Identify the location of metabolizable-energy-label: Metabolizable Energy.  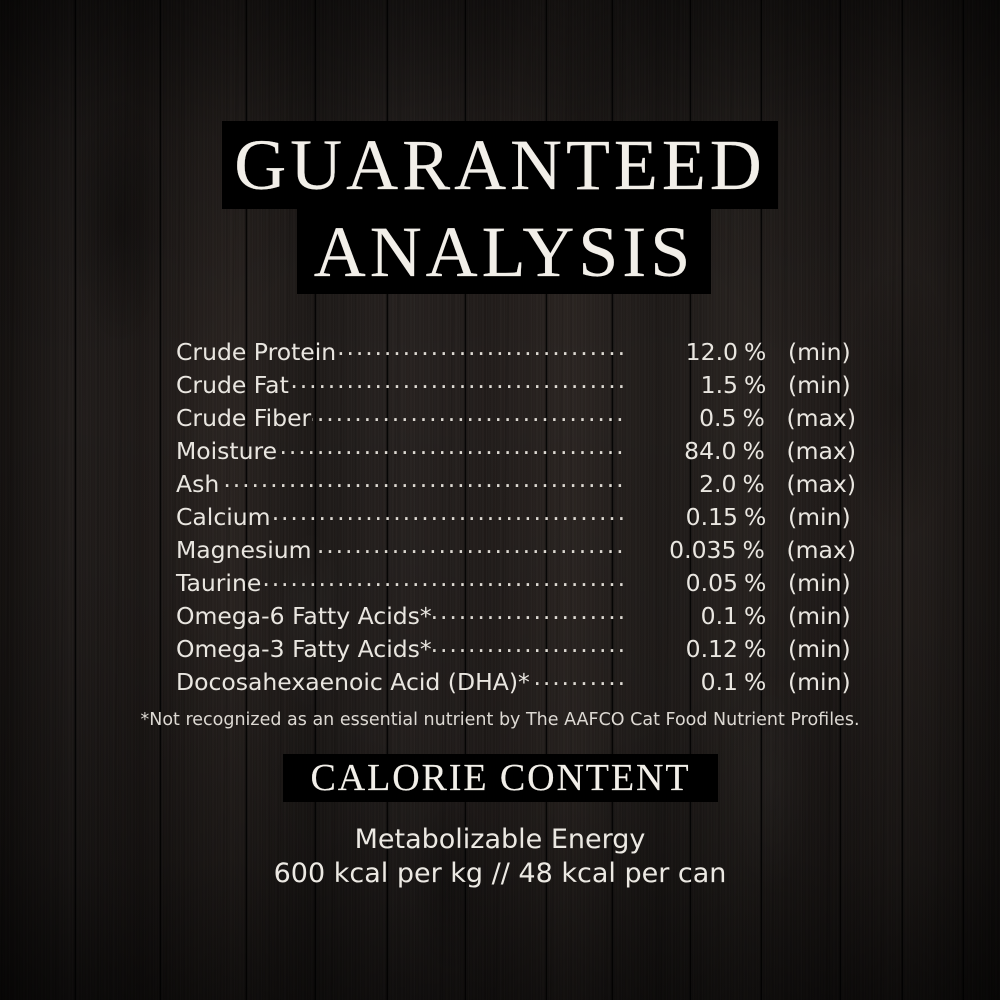
(500, 839).